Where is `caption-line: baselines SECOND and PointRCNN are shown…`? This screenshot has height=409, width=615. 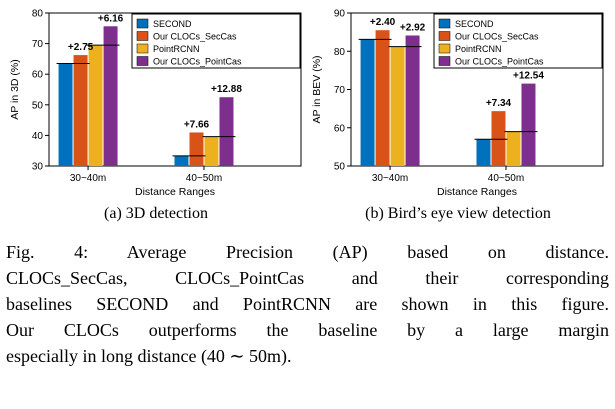
caption-line: baselines SECOND and PointRCNN are shown… is located at coordinates (307, 304).